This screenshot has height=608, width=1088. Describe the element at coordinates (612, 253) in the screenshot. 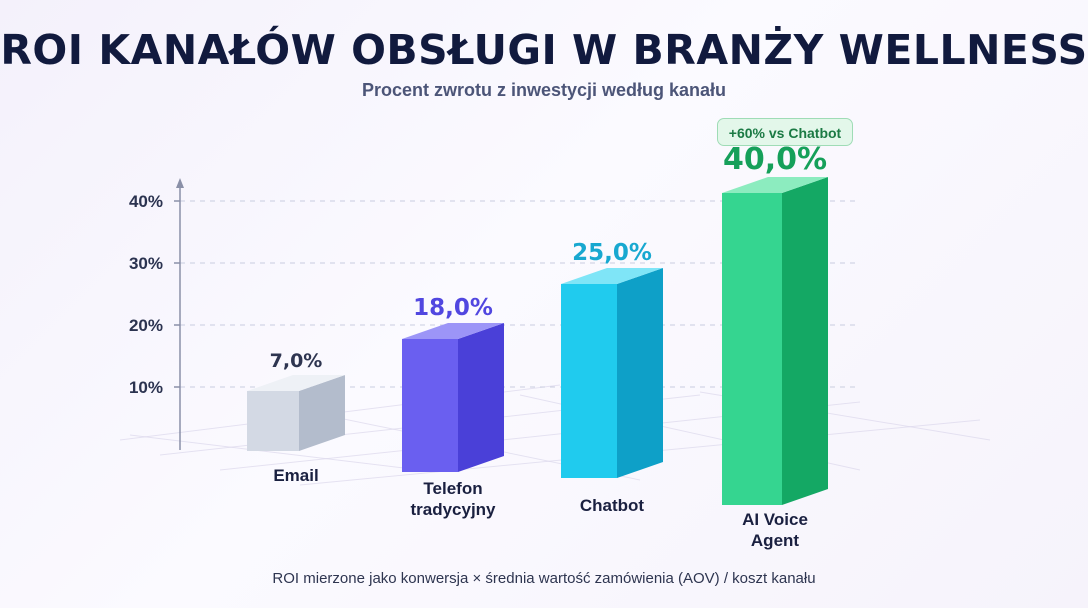

I see `bar-value-label: 25,0%` at that location.